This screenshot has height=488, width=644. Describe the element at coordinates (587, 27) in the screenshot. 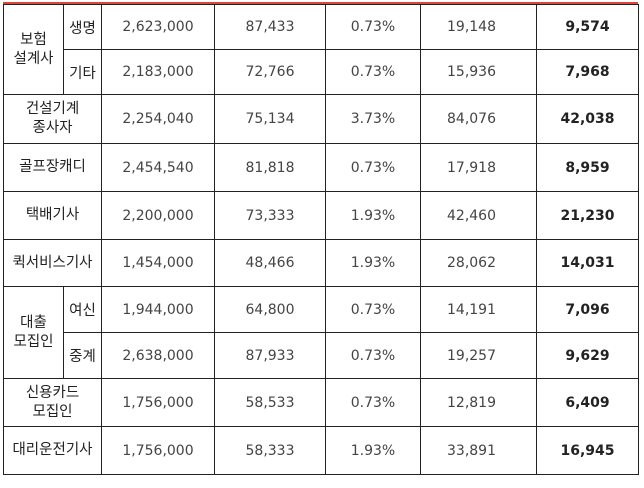

I see `cell-premium-share: 9,574` at that location.